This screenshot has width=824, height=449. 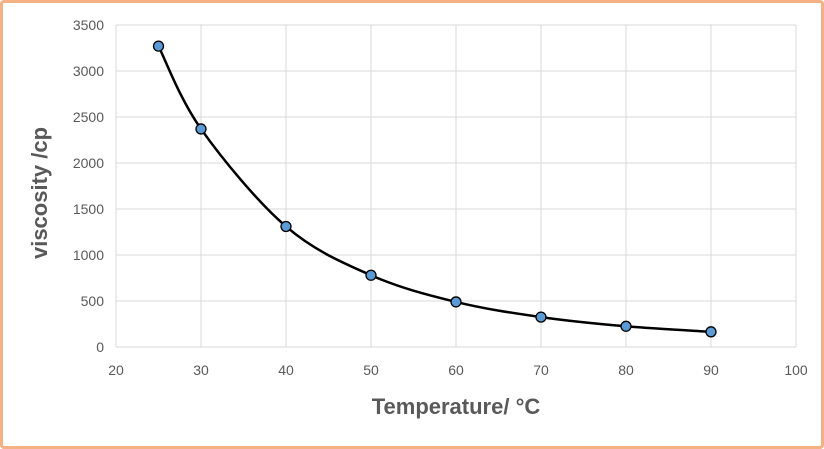 I want to click on x-tick-label: 100, so click(x=796, y=370).